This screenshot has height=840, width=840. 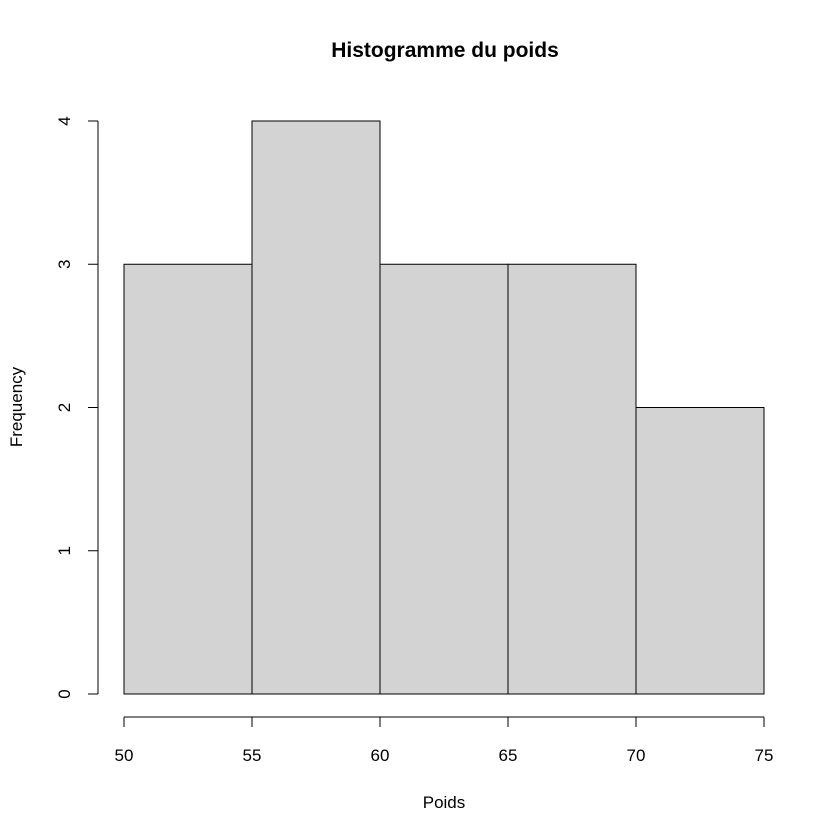 What do you see at coordinates (64, 693) in the screenshot?
I see `y-tick-label: 0` at bounding box center [64, 693].